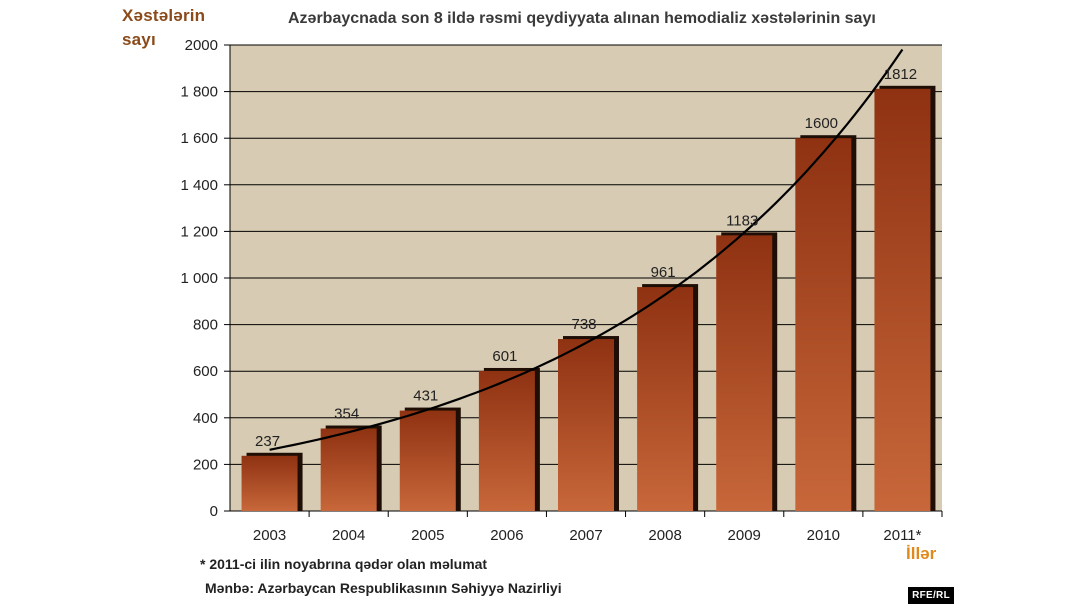 The image size is (1080, 608). I want to click on x-tick-label: 2003, so click(269, 535).